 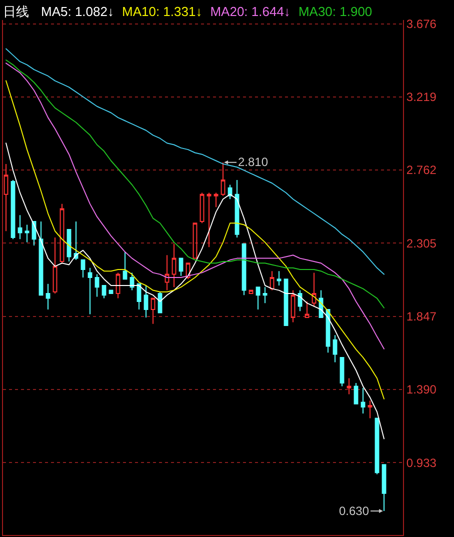 What do you see at coordinates (421, 24) in the screenshot?
I see `y-tick-label: 3.676` at bounding box center [421, 24].